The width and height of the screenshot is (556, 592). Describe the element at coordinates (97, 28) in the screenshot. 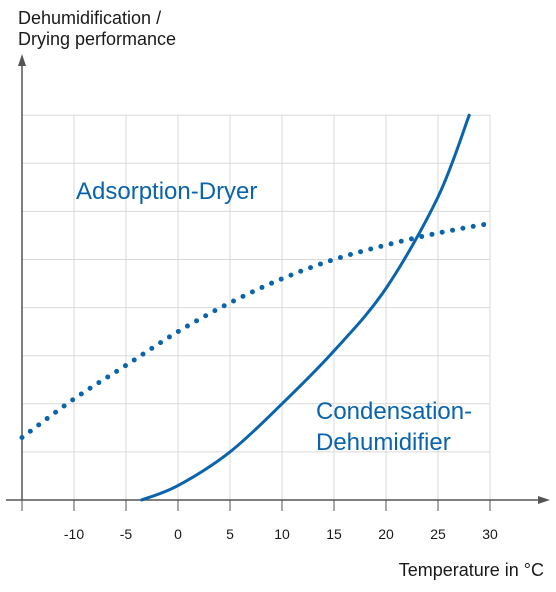

I see `y-axis-title: Dehumidification / Drying performance` at that location.